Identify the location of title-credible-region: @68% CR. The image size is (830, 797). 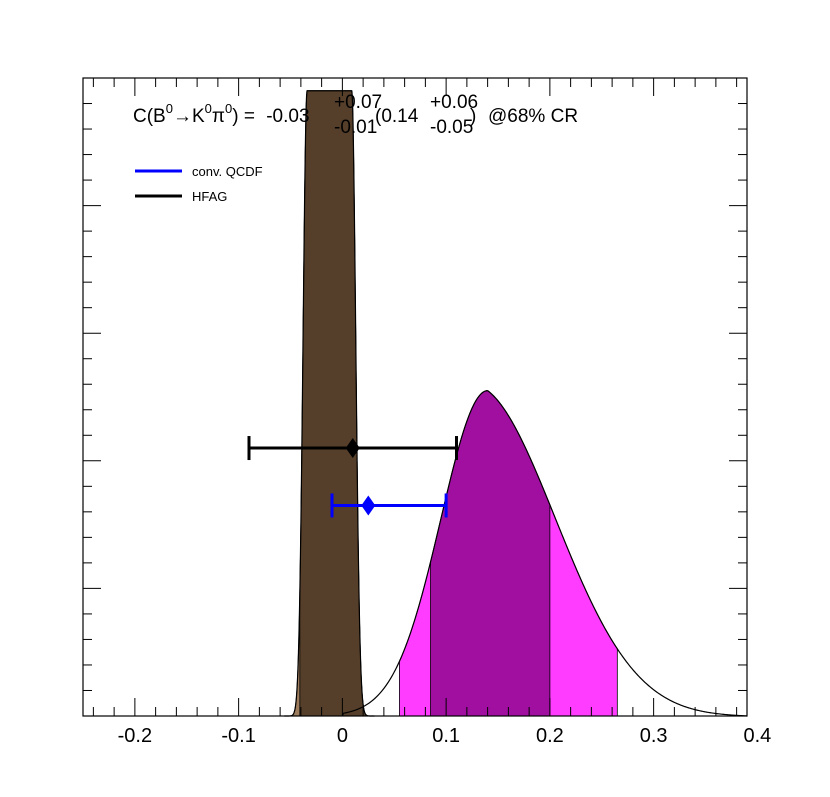
(533, 116).